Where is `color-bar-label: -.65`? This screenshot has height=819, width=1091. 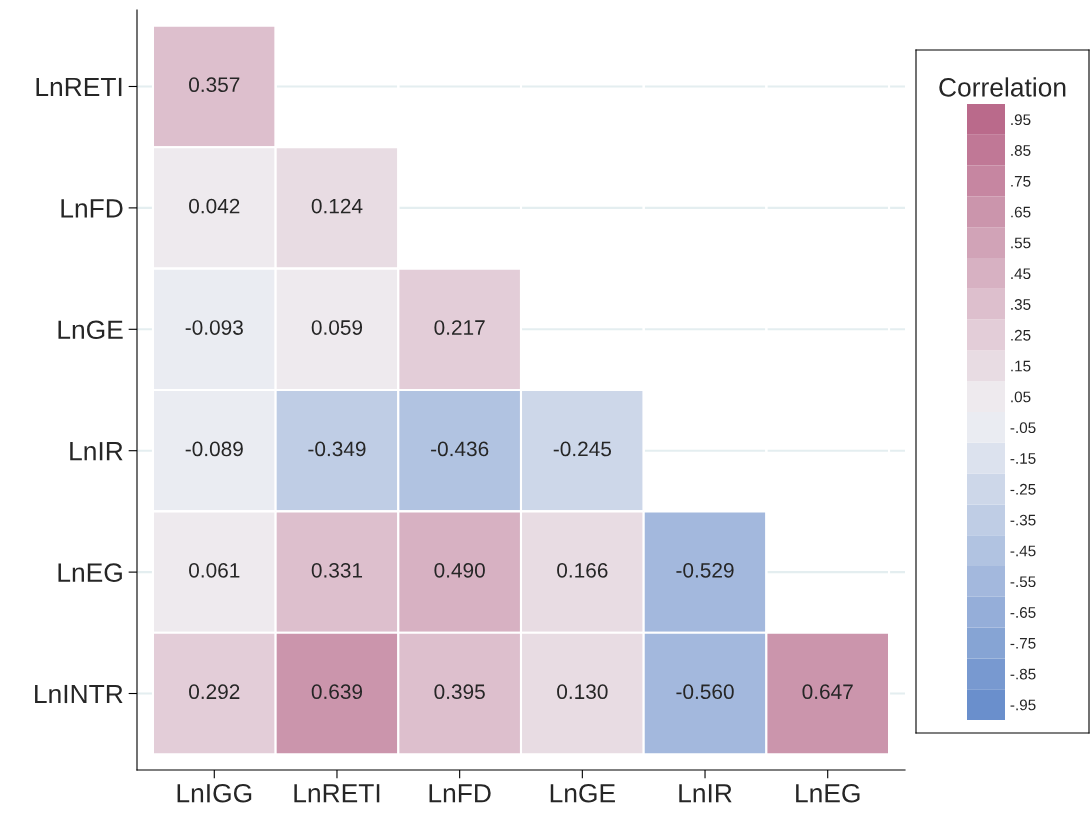 color-bar-label: -.65 is located at coordinates (1023, 612).